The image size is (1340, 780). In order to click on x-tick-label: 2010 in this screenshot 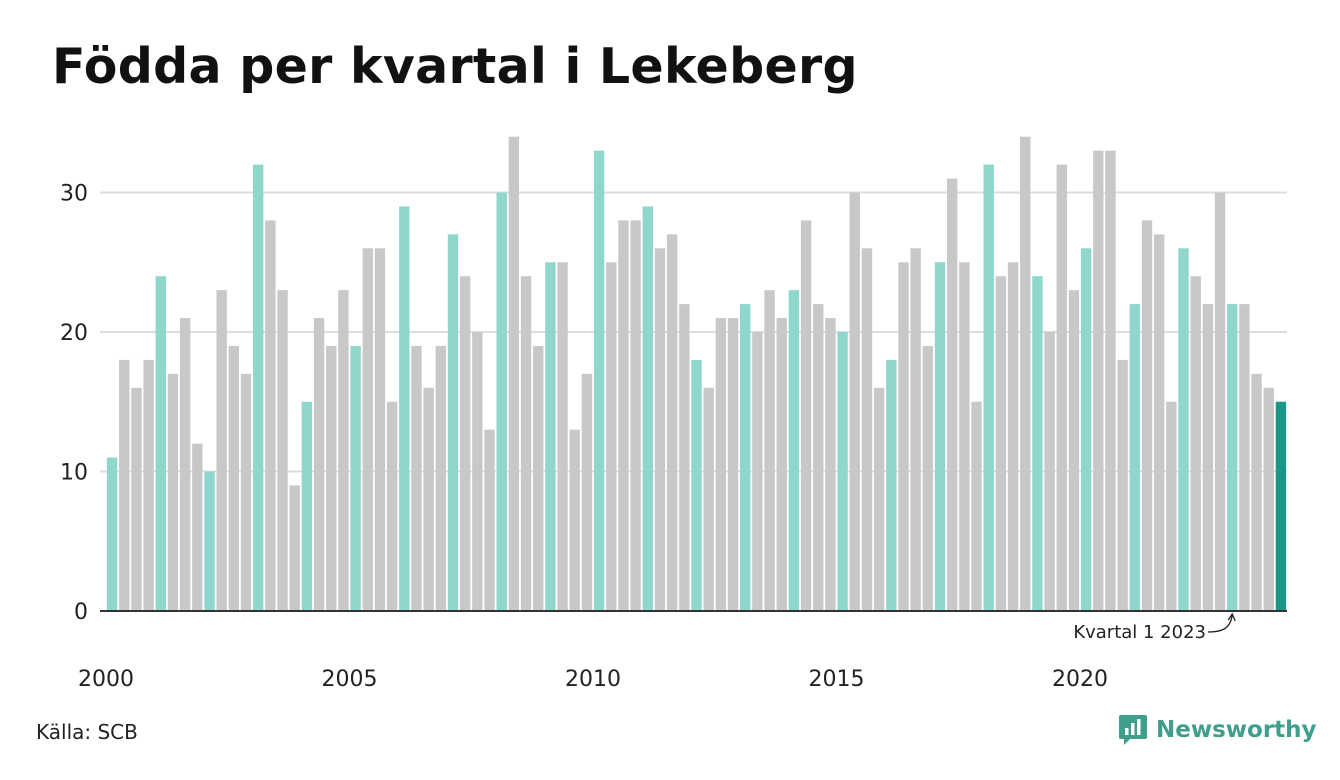, I will do `click(593, 679)`.